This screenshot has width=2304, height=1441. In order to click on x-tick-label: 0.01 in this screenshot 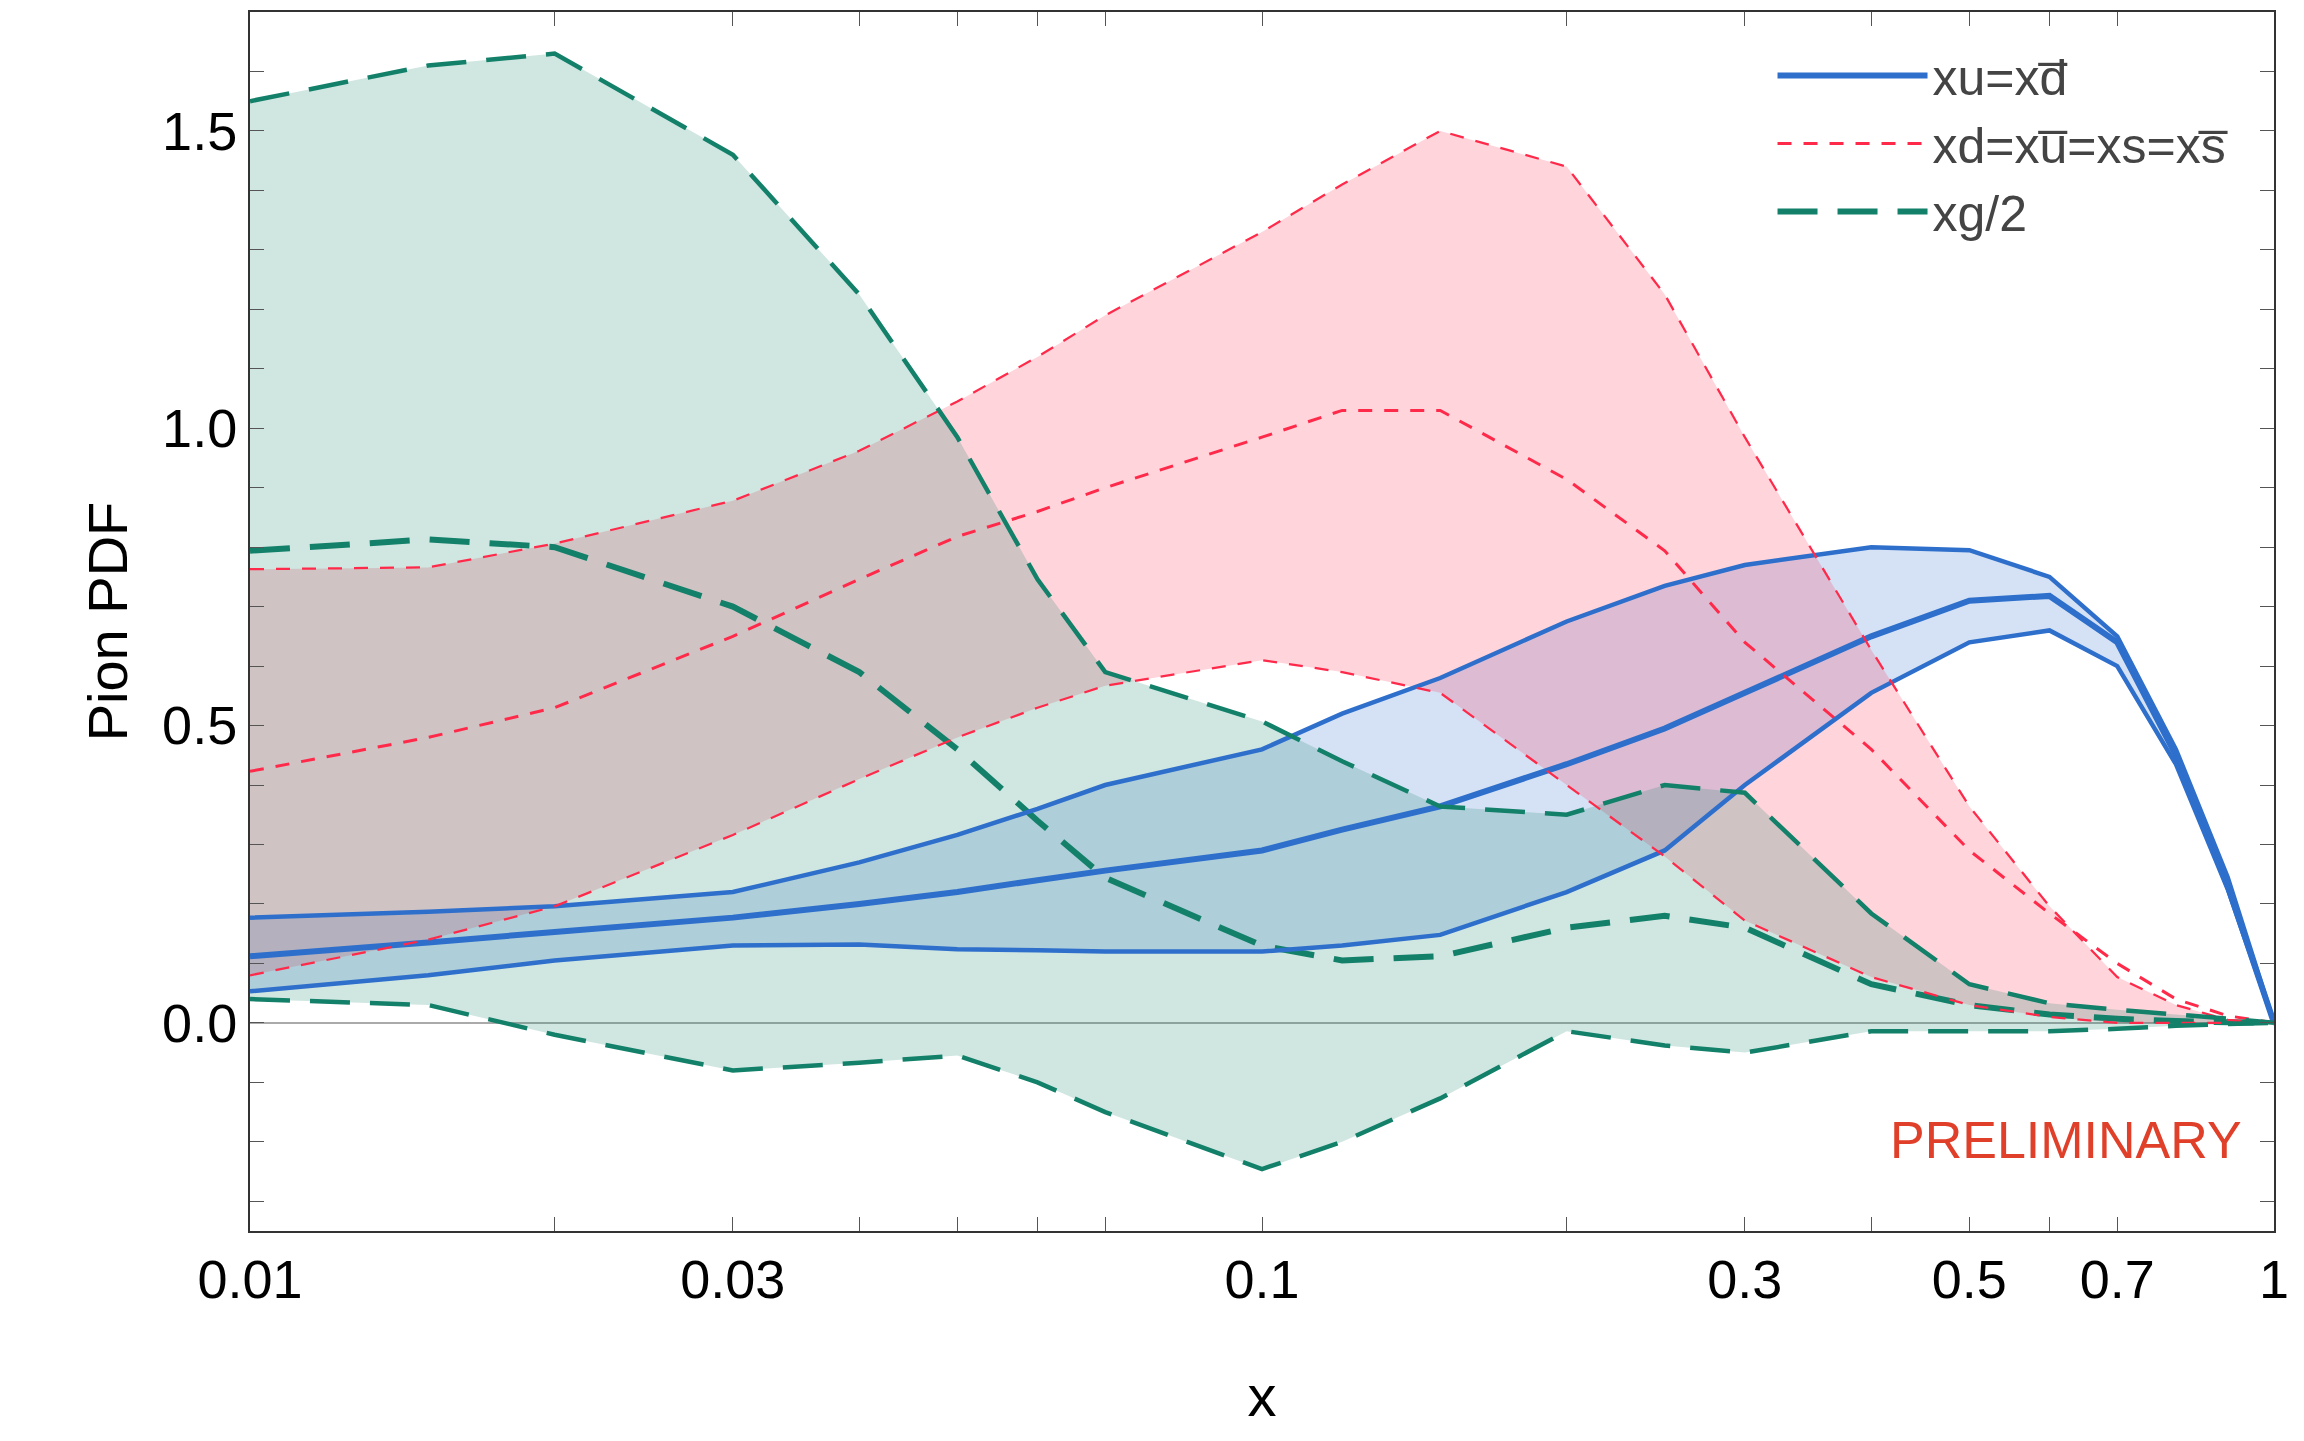, I will do `click(250, 1278)`.